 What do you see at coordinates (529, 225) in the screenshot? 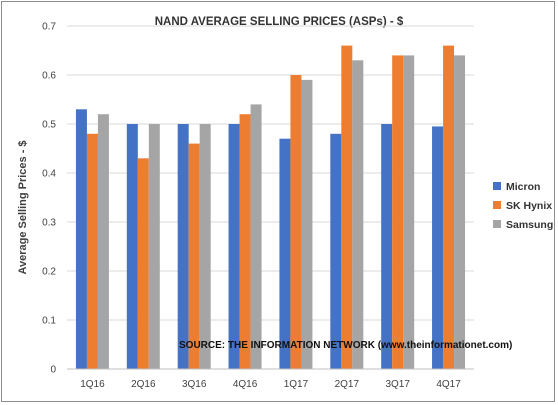
I see `legend-label: Samsung` at bounding box center [529, 225].